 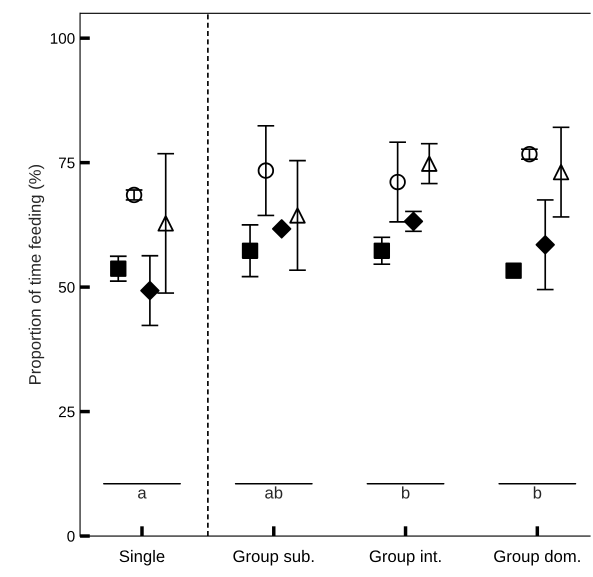 I want to click on y-axis-title: Proportion of time feeding (%), so click(x=36, y=274).